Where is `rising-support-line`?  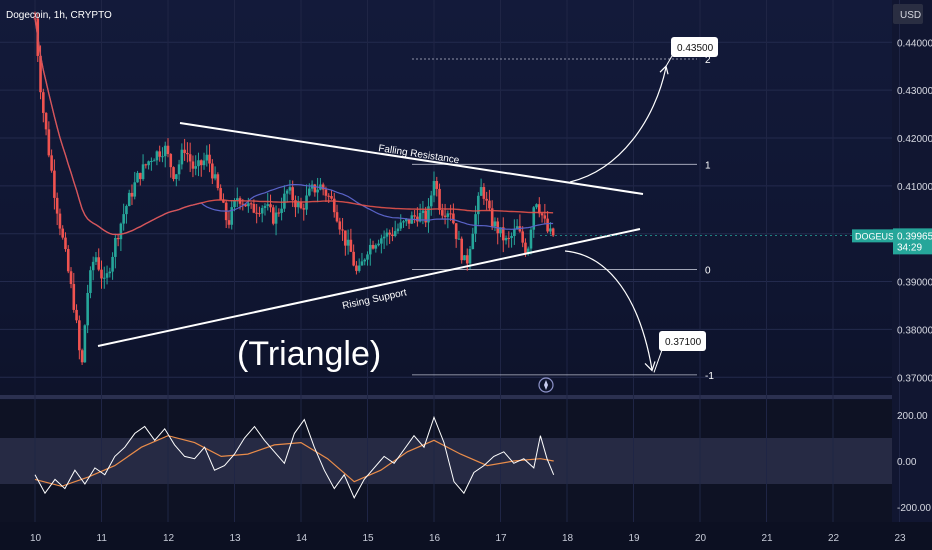 rising-support-line is located at coordinates (369, 287).